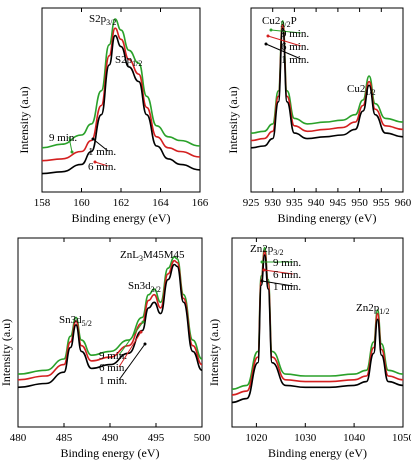 The height and width of the screenshot is (472, 411). Describe the element at coordinates (361, 90) in the screenshot. I see `peak-label: Cu21/2` at that location.